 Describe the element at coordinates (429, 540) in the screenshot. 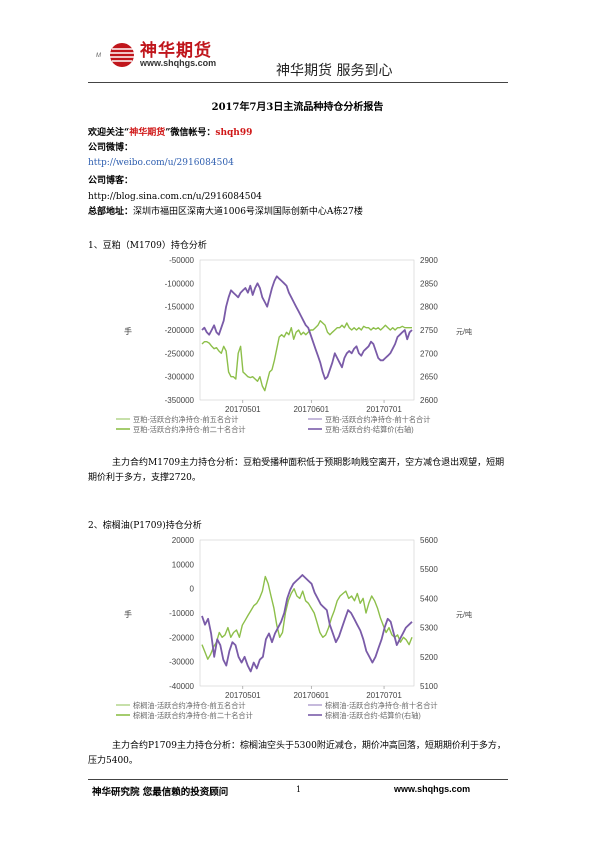

I see `y-right-tick-label: 5600` at that location.